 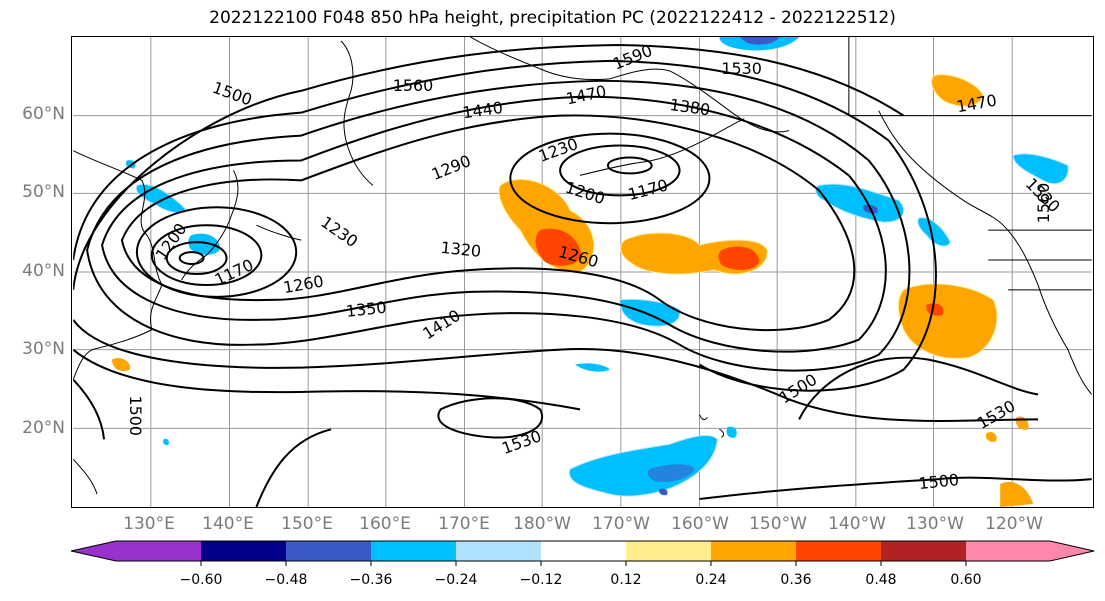 What do you see at coordinates (586, 94) in the screenshot?
I see `contour-label: 1470` at bounding box center [586, 94].